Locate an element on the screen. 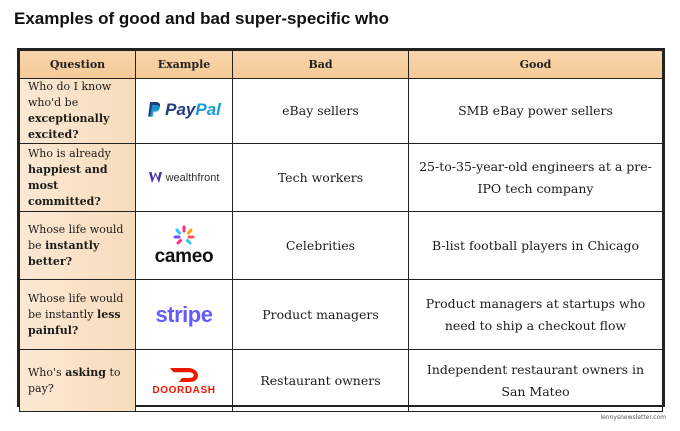  header-row: Question Example Bad Good is located at coordinates (341, 64).